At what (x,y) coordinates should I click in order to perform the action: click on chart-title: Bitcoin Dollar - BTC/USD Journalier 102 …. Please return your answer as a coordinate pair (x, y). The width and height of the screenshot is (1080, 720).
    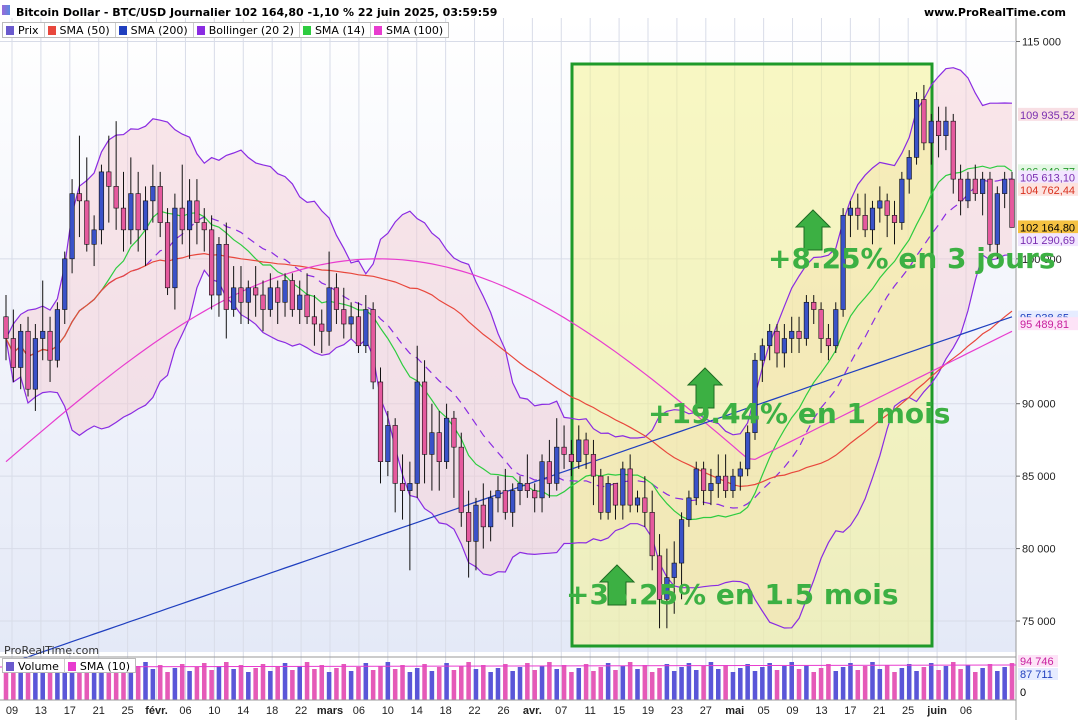
    Looking at the image, I should click on (257, 12).